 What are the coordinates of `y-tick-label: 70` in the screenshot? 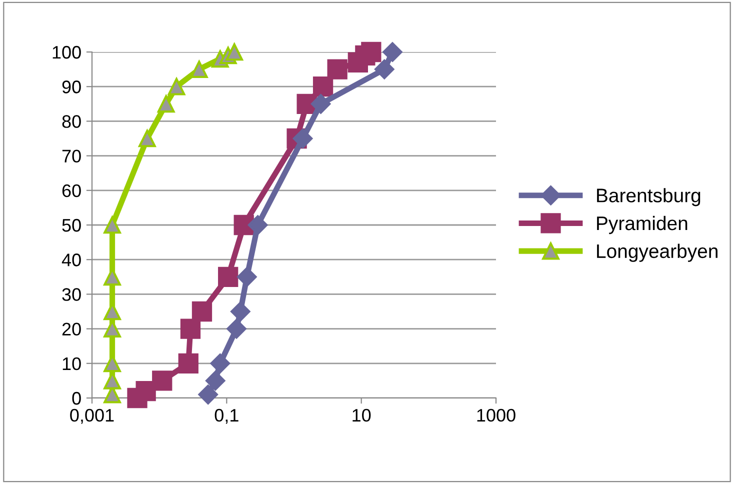 It's located at (71, 156).